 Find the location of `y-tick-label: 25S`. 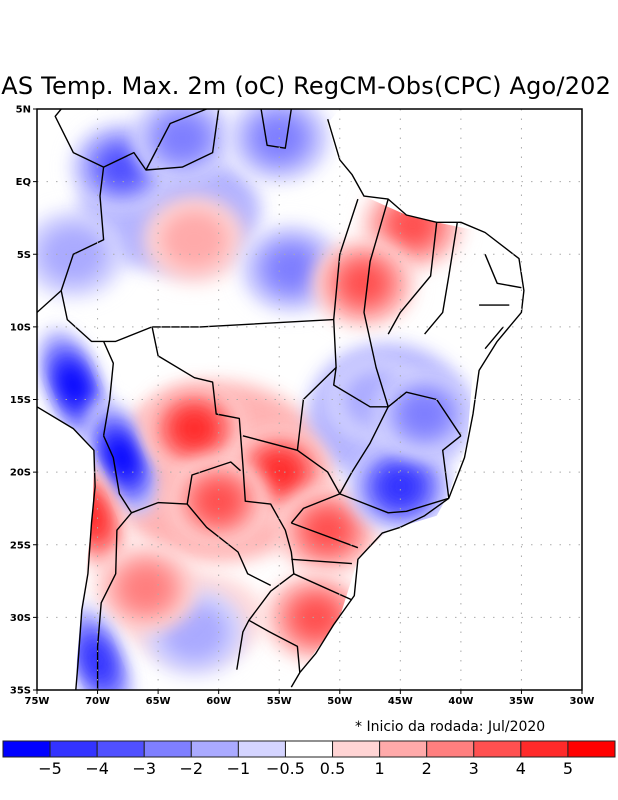

y-tick-label: 25S is located at coordinates (20, 545).